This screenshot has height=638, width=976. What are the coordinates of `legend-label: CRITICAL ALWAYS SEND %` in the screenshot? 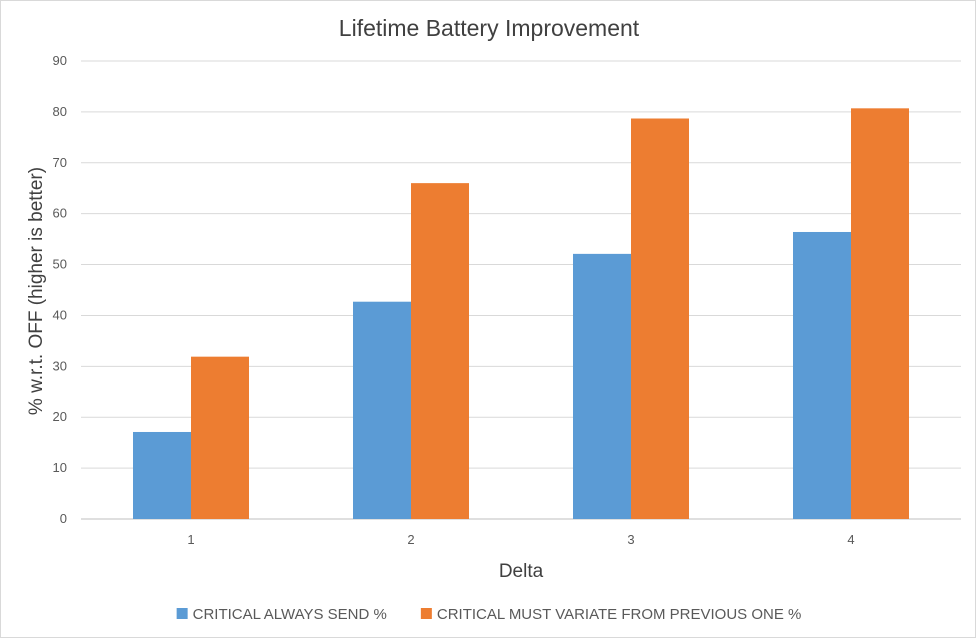 It's located at (290, 614).